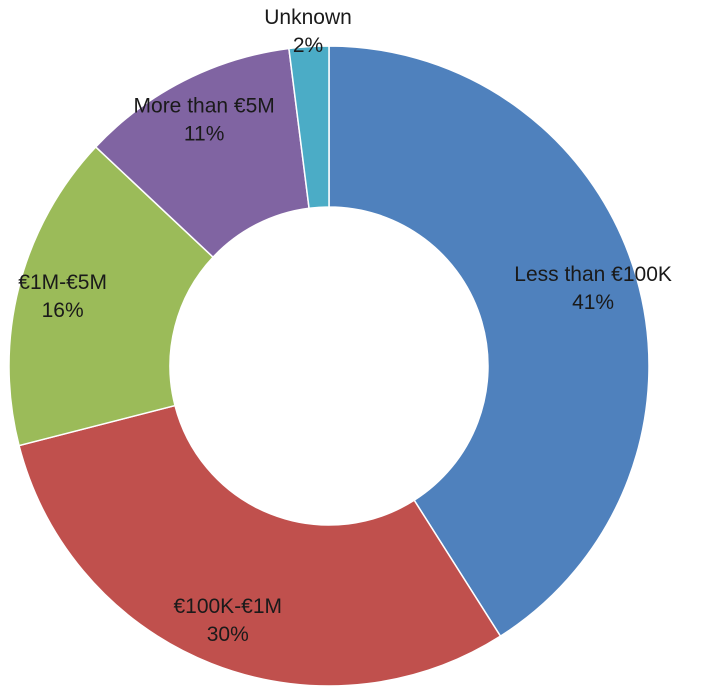 This screenshot has width=710, height=696. I want to click on slice-value-label: 41%, so click(593, 302).